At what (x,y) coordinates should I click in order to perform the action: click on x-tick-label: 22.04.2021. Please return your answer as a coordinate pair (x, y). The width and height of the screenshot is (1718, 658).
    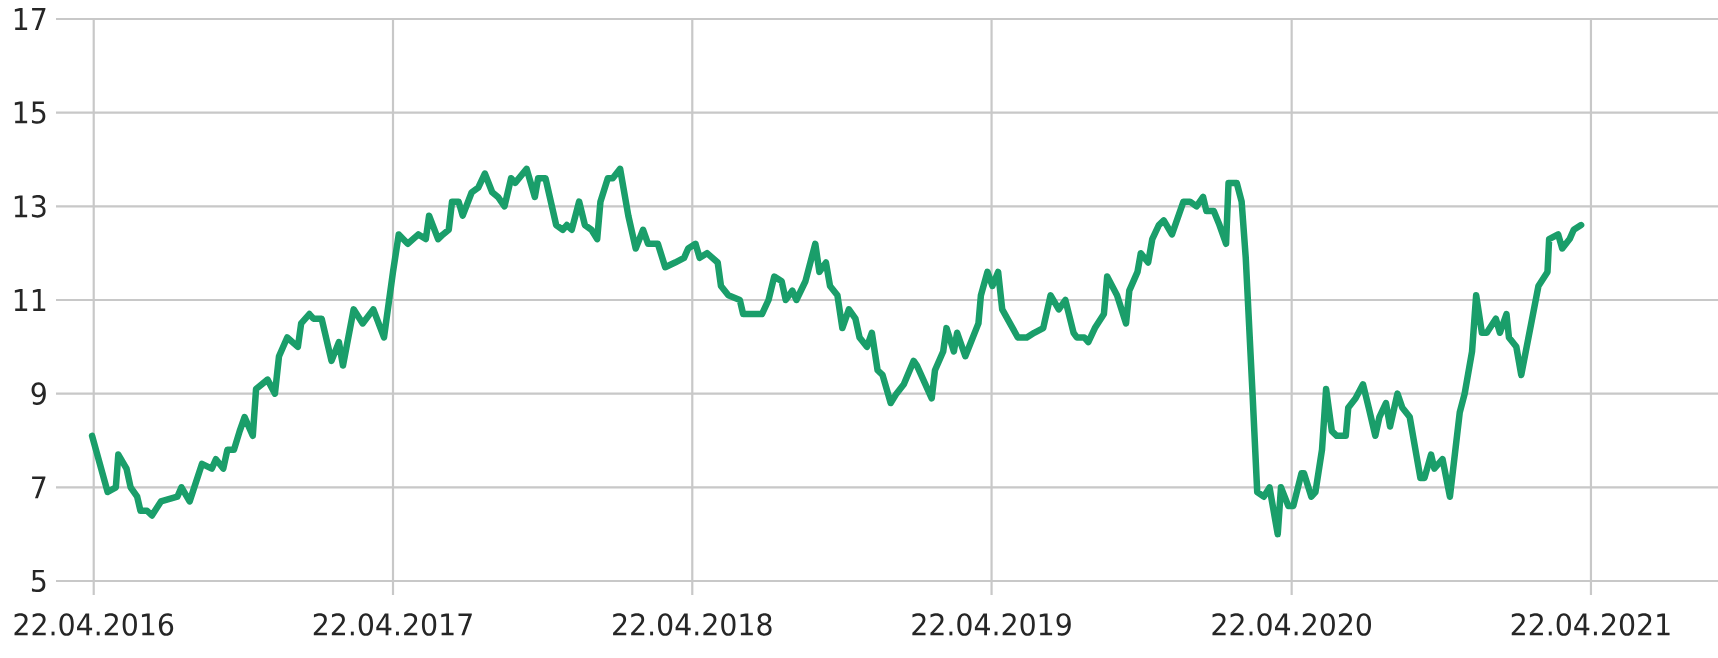
    Looking at the image, I should click on (1590, 624).